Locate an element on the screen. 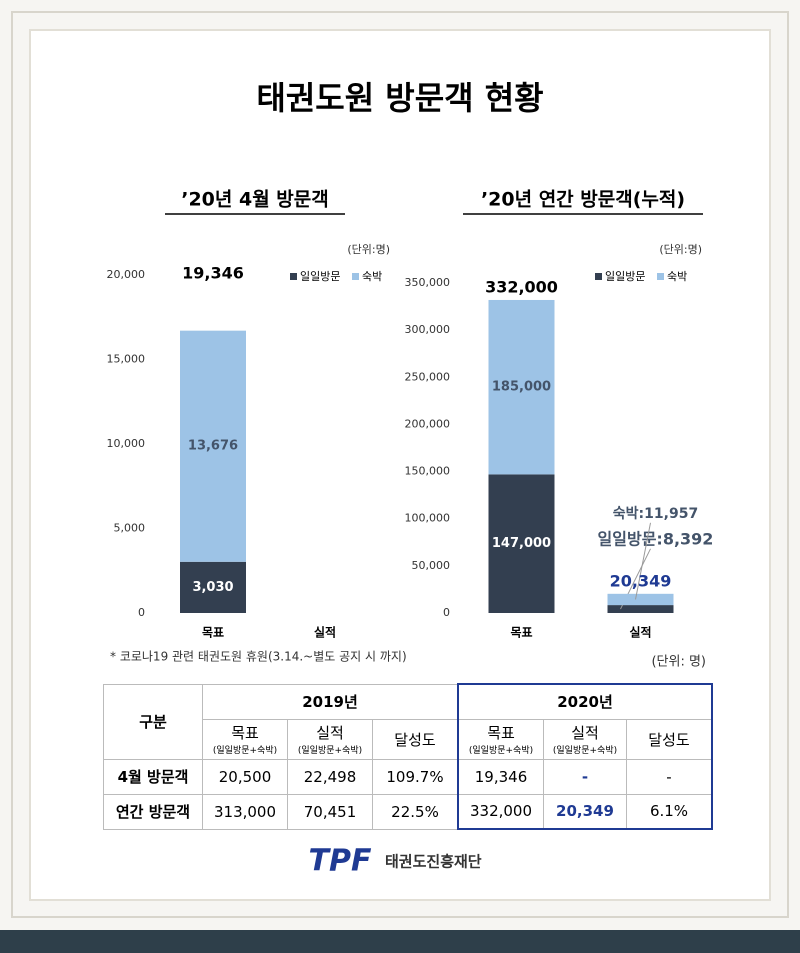 This screenshot has height=953, width=800. value-label: 147,000 is located at coordinates (521, 543).